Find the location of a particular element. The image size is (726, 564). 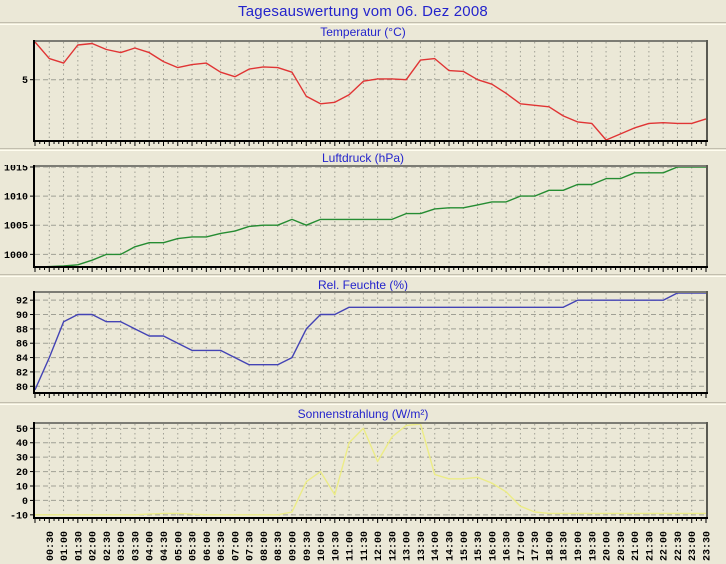

x-axis-time-label: 14:30 is located at coordinates (451, 546).